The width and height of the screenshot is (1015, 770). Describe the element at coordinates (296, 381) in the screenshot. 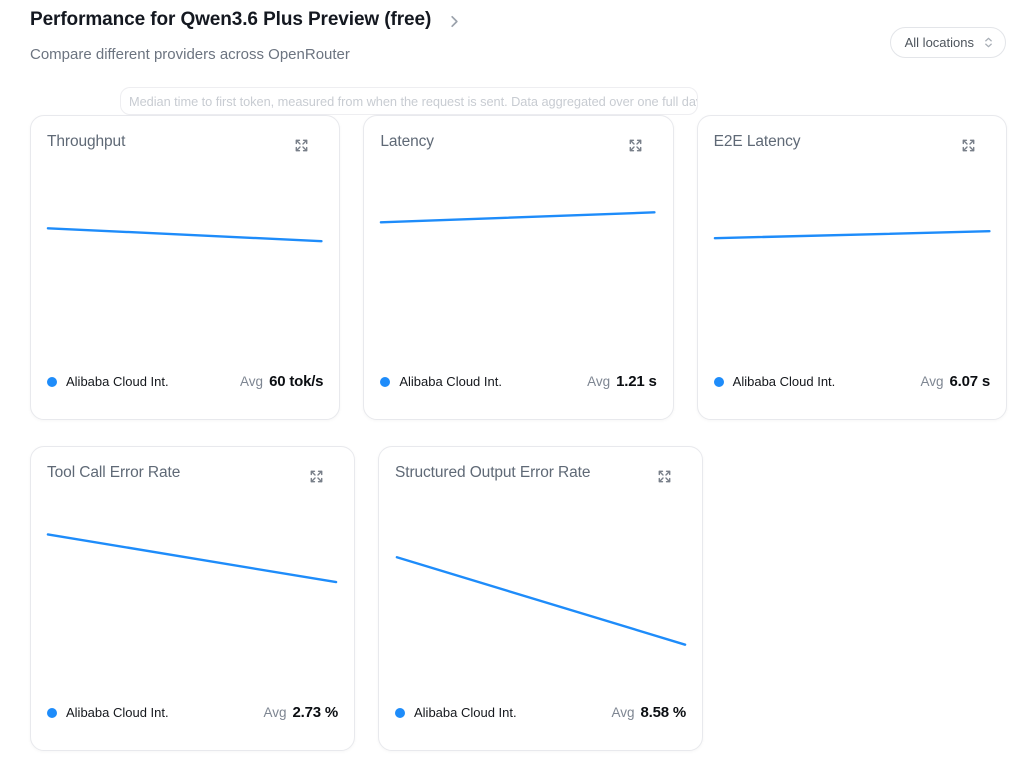

I see `avg-value: 60 tok/s` at that location.